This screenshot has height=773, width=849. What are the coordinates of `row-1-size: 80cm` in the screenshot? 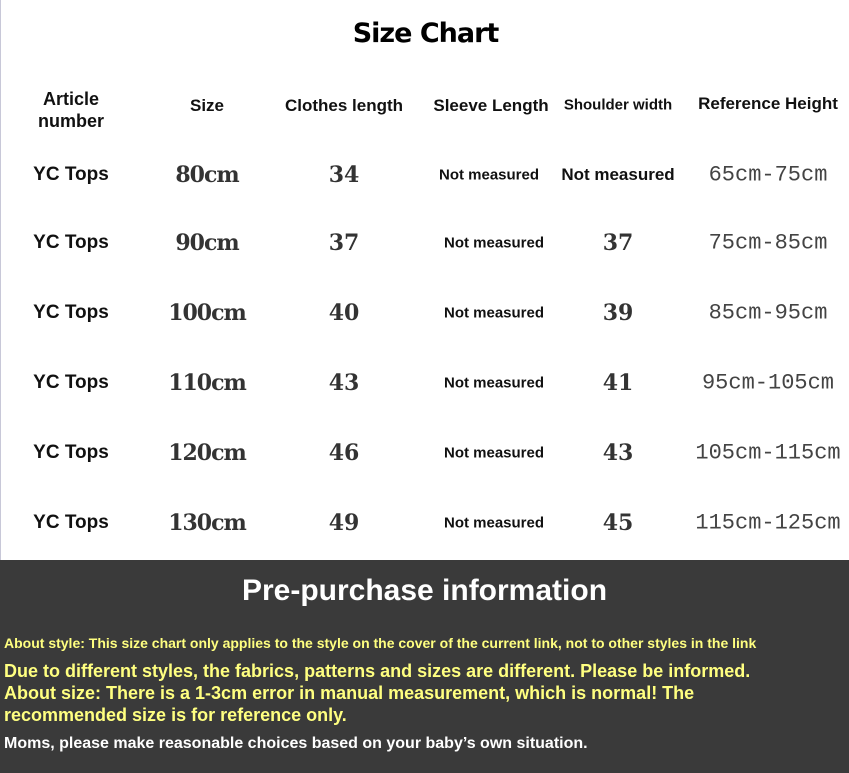 It's located at (207, 175).